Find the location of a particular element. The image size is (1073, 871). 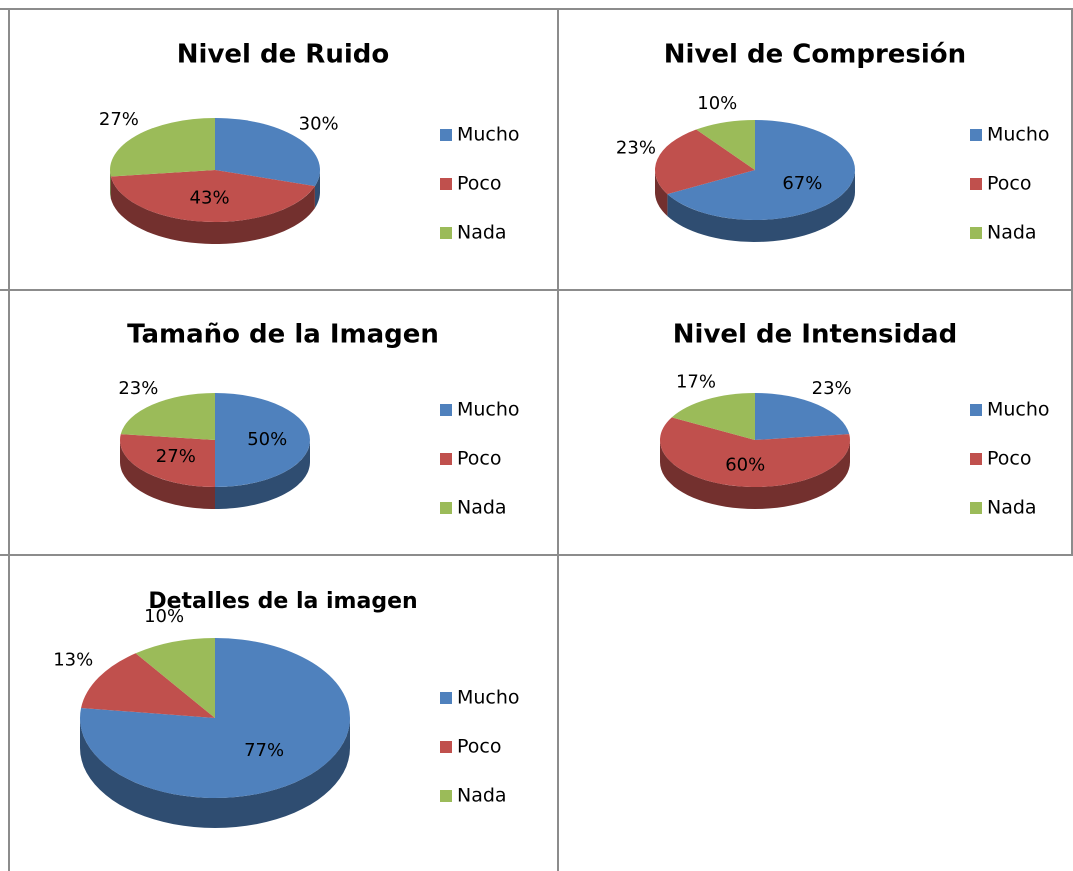

chart-title: Detalles de la imagen is located at coordinates (282, 601).